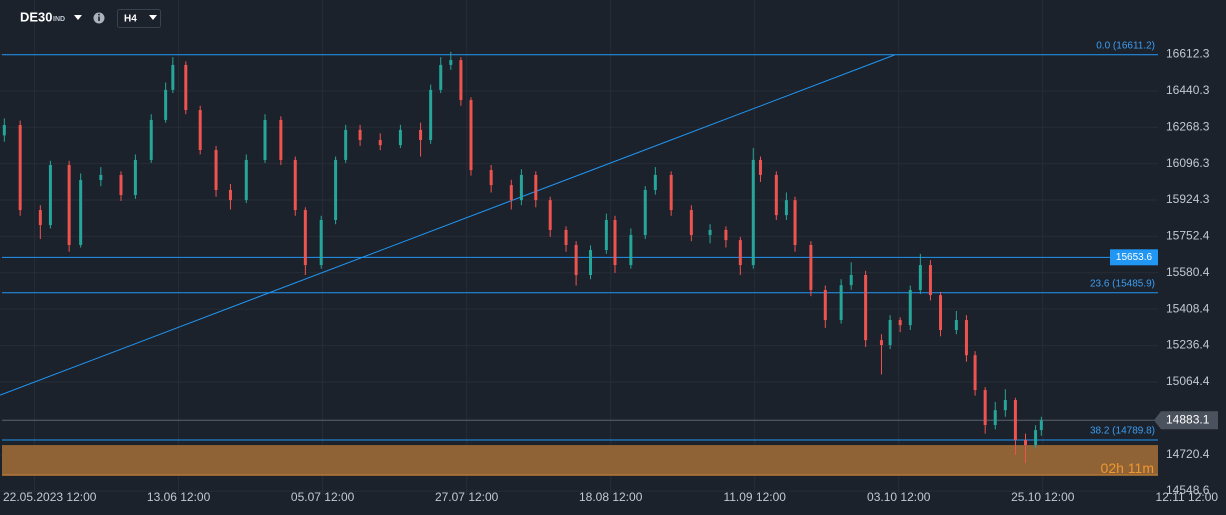  What do you see at coordinates (153, 17) in the screenshot?
I see `timeframe-dropdown` at bounding box center [153, 17].